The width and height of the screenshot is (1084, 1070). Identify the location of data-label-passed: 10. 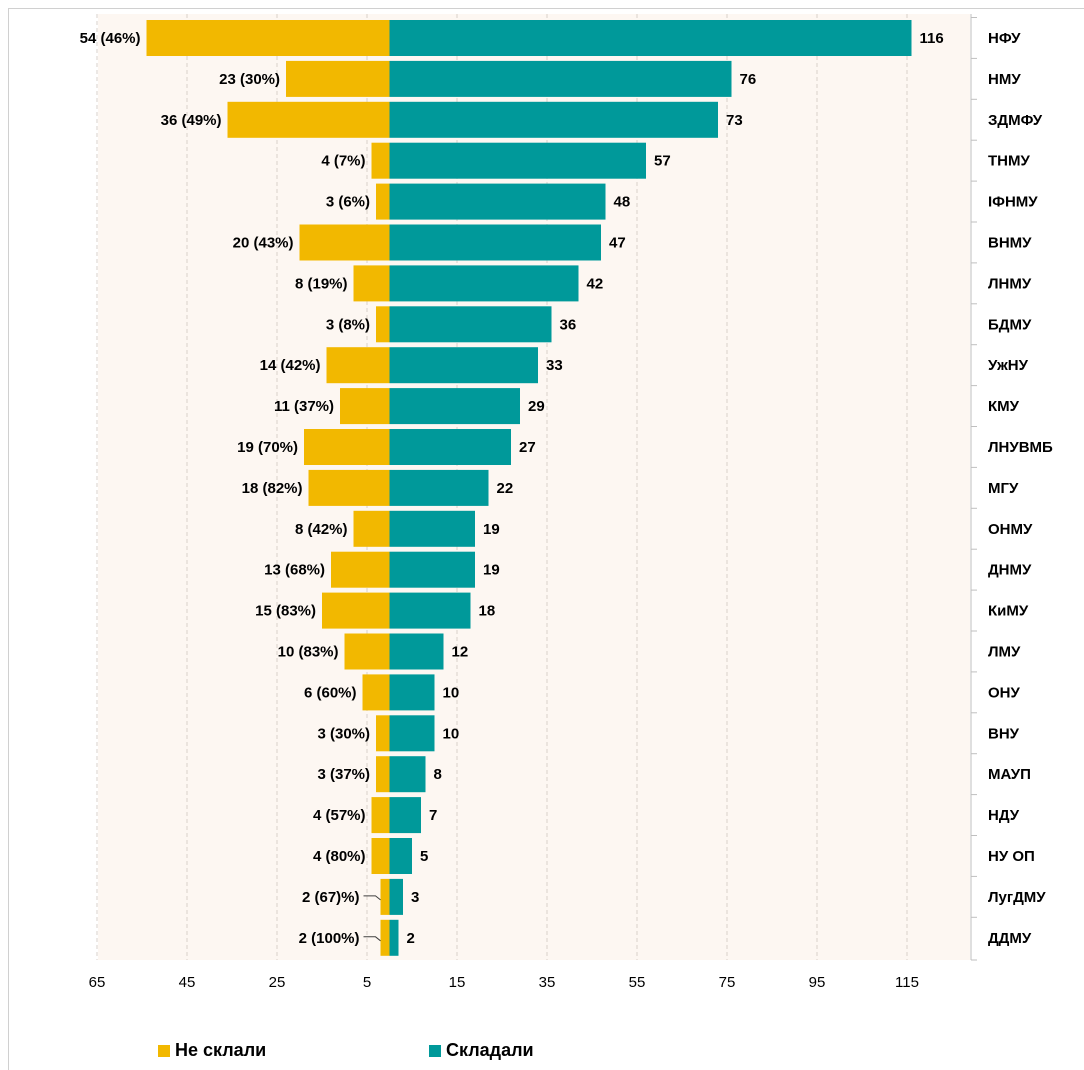
(451, 733).